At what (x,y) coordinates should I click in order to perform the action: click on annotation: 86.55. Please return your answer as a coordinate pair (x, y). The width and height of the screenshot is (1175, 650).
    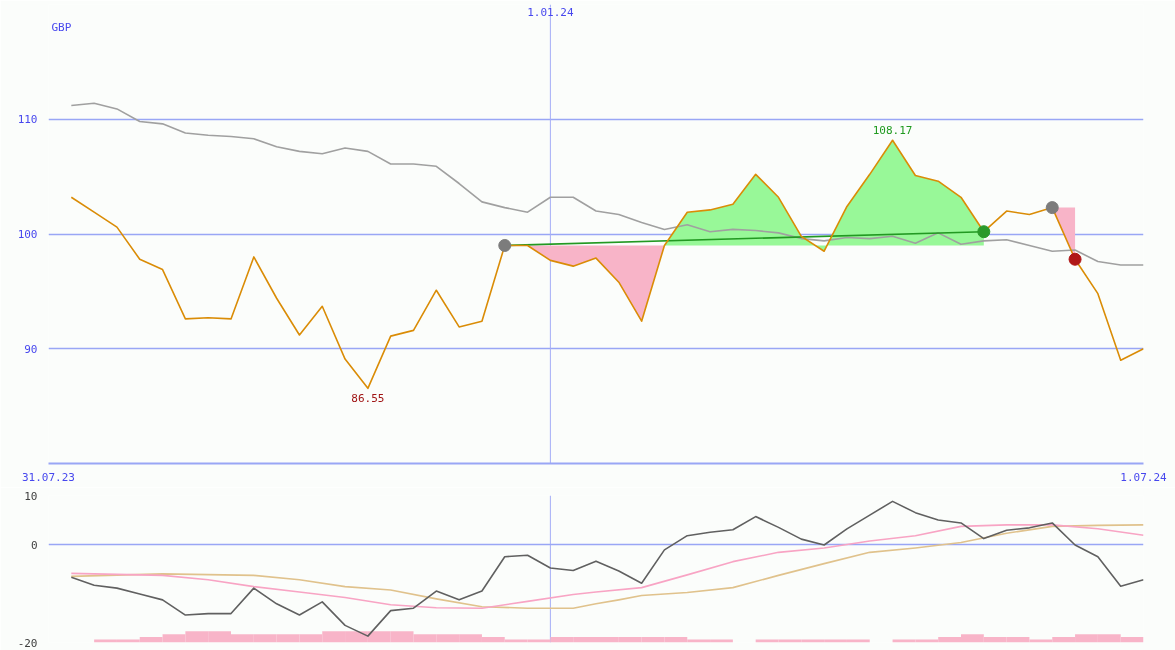
    Looking at the image, I should click on (368, 399).